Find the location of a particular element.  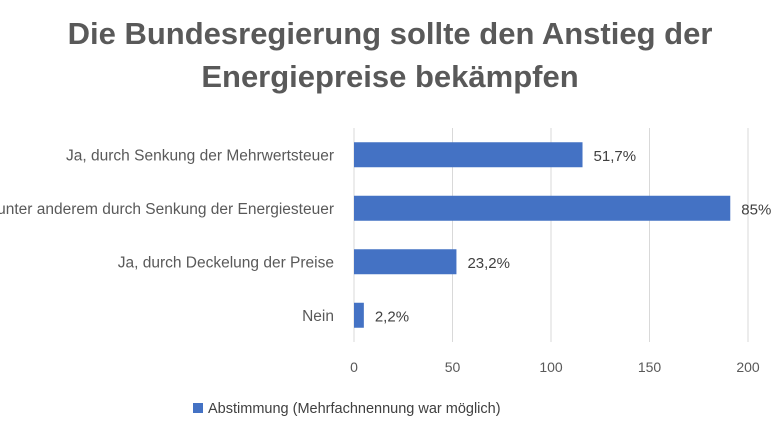

data-label: 23,2% is located at coordinates (488, 263).